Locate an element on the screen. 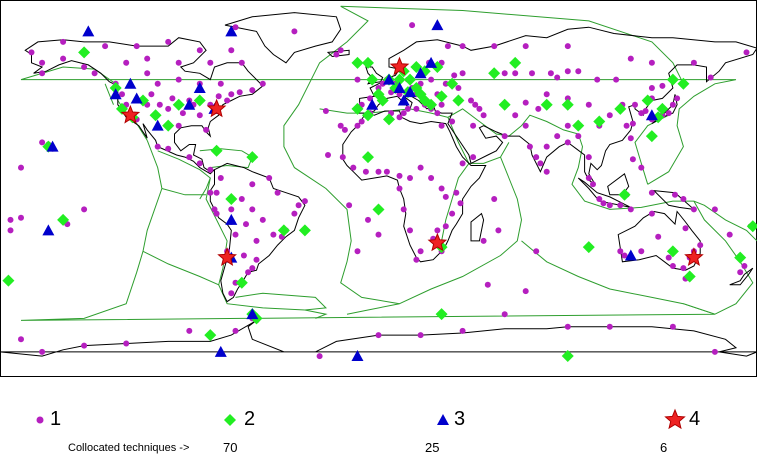 The width and height of the screenshot is (757, 457). indian-ocean-ridges is located at coordinates (461, 230).